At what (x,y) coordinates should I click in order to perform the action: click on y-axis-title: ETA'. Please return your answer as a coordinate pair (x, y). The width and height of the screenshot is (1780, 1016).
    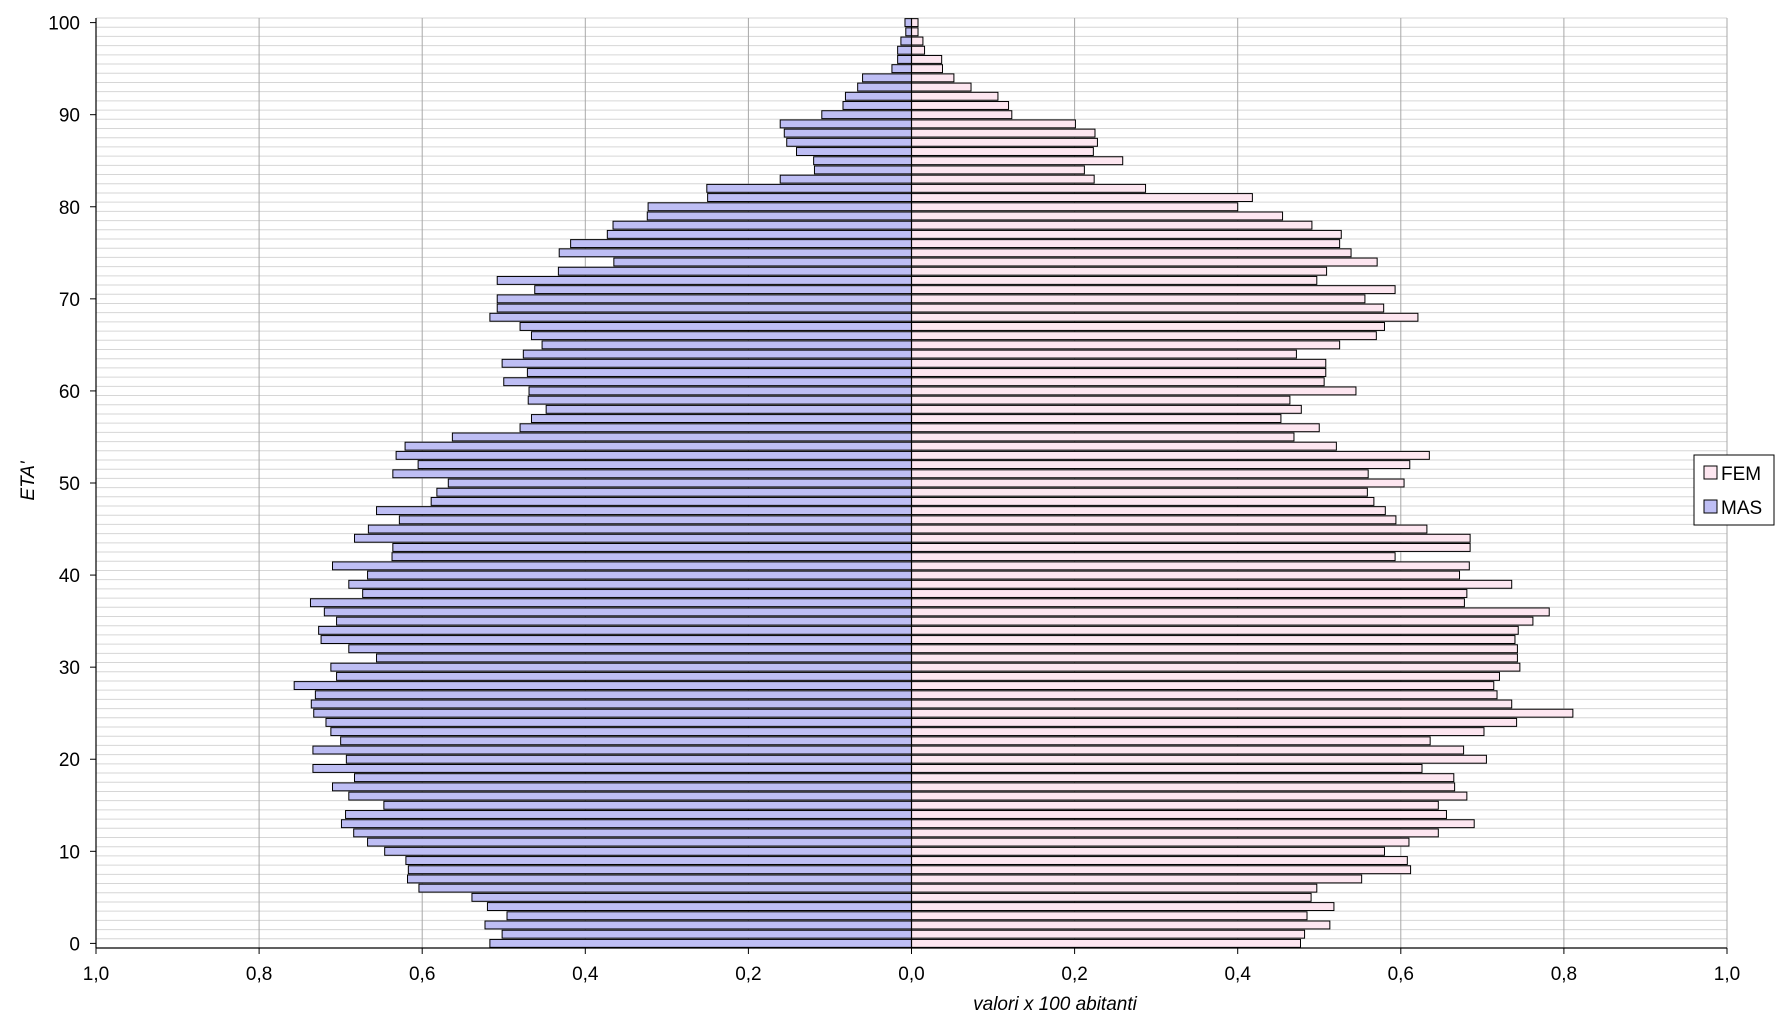
    Looking at the image, I should click on (28, 480).